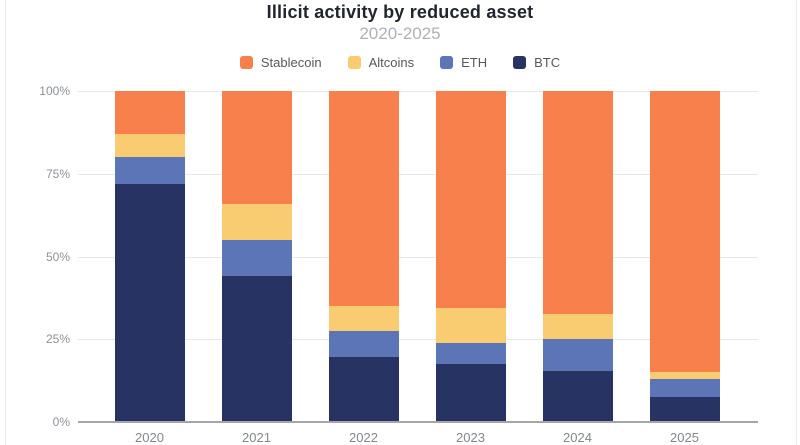 The image size is (800, 445). I want to click on bar-2023, so click(470, 256).